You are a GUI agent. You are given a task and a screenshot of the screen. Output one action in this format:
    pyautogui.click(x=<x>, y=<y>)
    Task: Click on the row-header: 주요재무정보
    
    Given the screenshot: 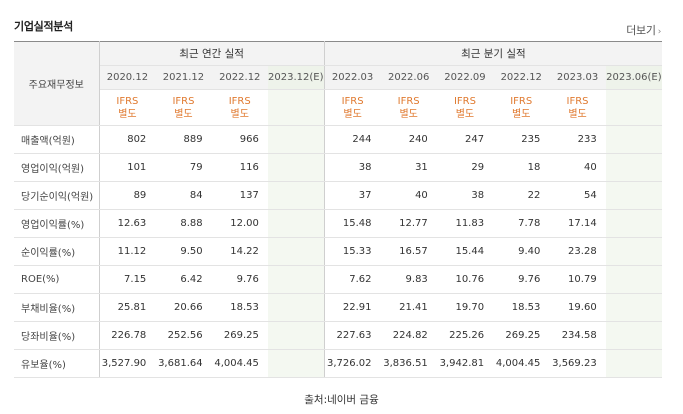 What is the action you would take?
    pyautogui.click(x=57, y=83)
    